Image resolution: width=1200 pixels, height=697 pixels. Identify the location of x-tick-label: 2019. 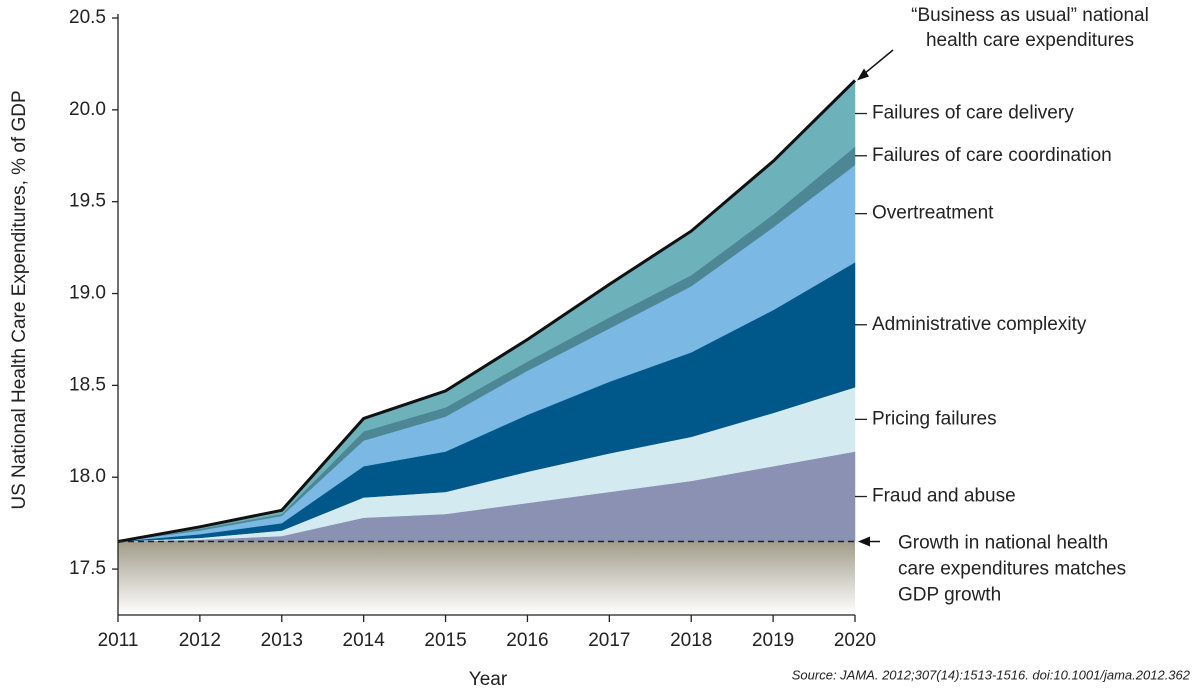
(773, 640).